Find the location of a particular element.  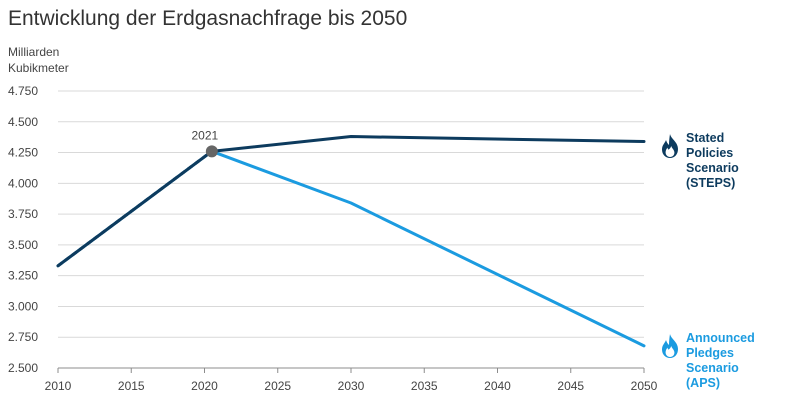

legend-aps-line-1: Announced is located at coordinates (720, 338).